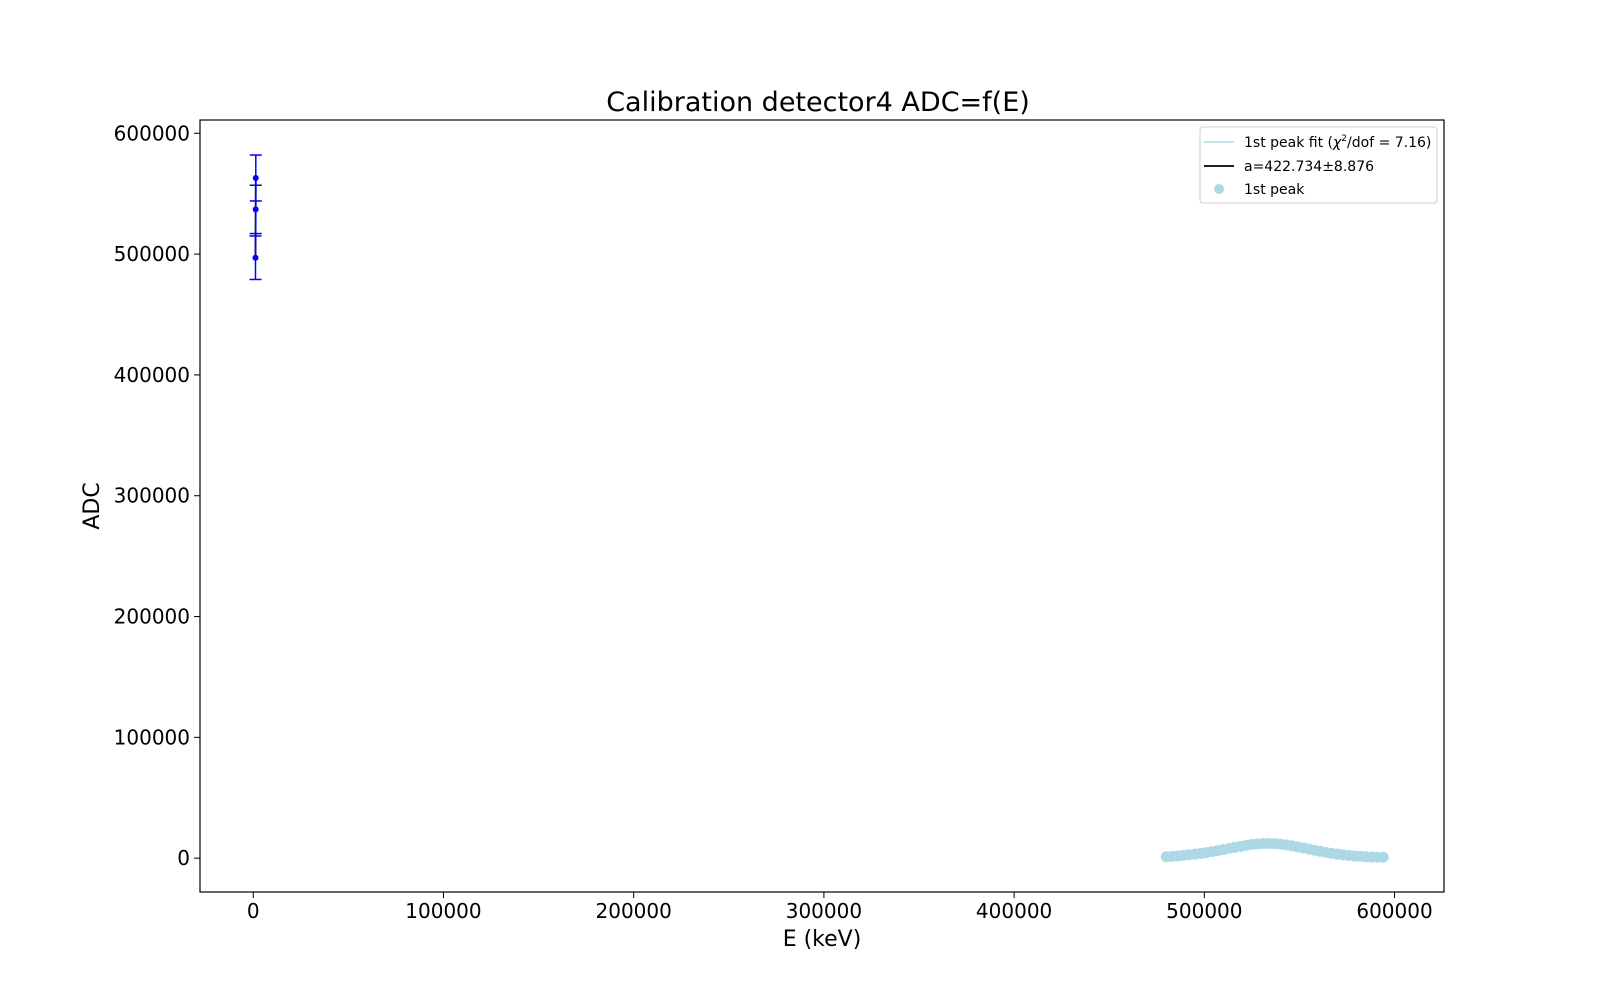  Describe the element at coordinates (1219, 189) in the screenshot. I see `legend-peak-dot-swatch` at that location.